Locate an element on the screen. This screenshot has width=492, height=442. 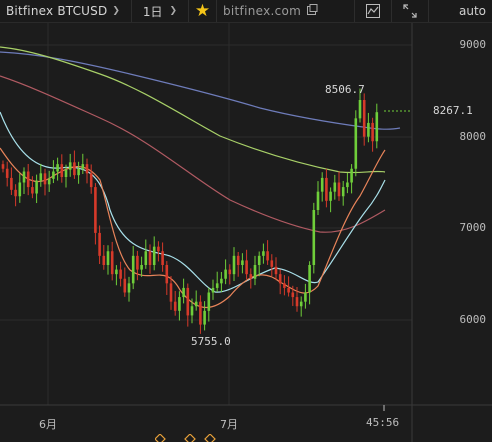
y-tick-label: 9000 is located at coordinates (473, 44).